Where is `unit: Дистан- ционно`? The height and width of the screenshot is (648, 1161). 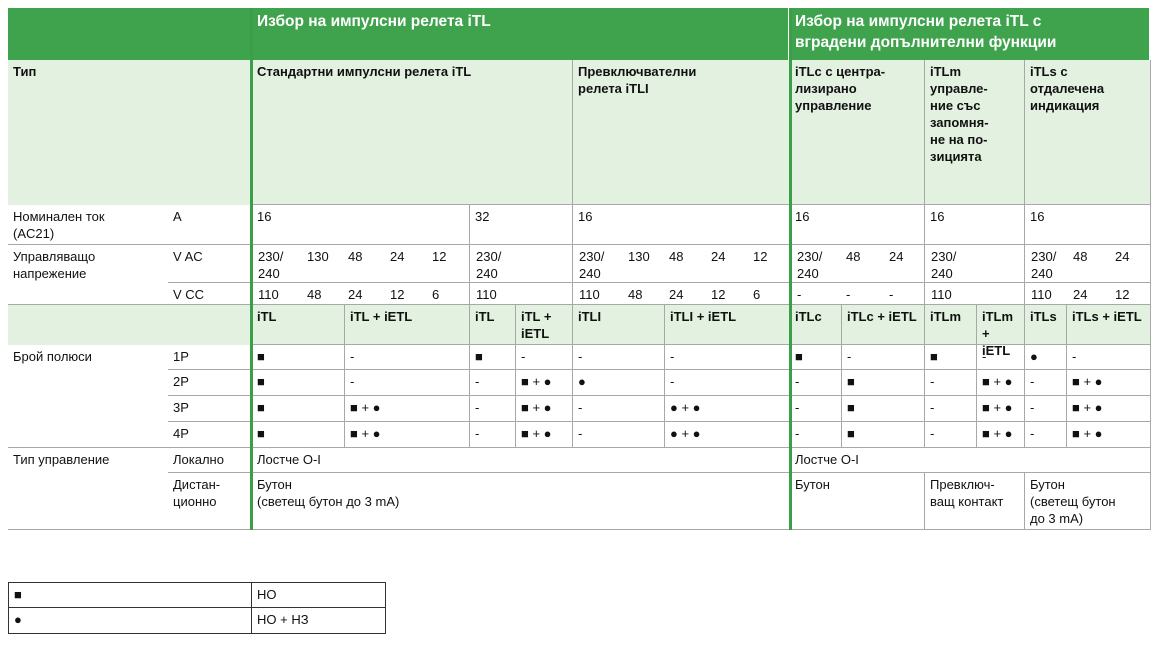
unit: Дистан- ционно is located at coordinates (210, 501).